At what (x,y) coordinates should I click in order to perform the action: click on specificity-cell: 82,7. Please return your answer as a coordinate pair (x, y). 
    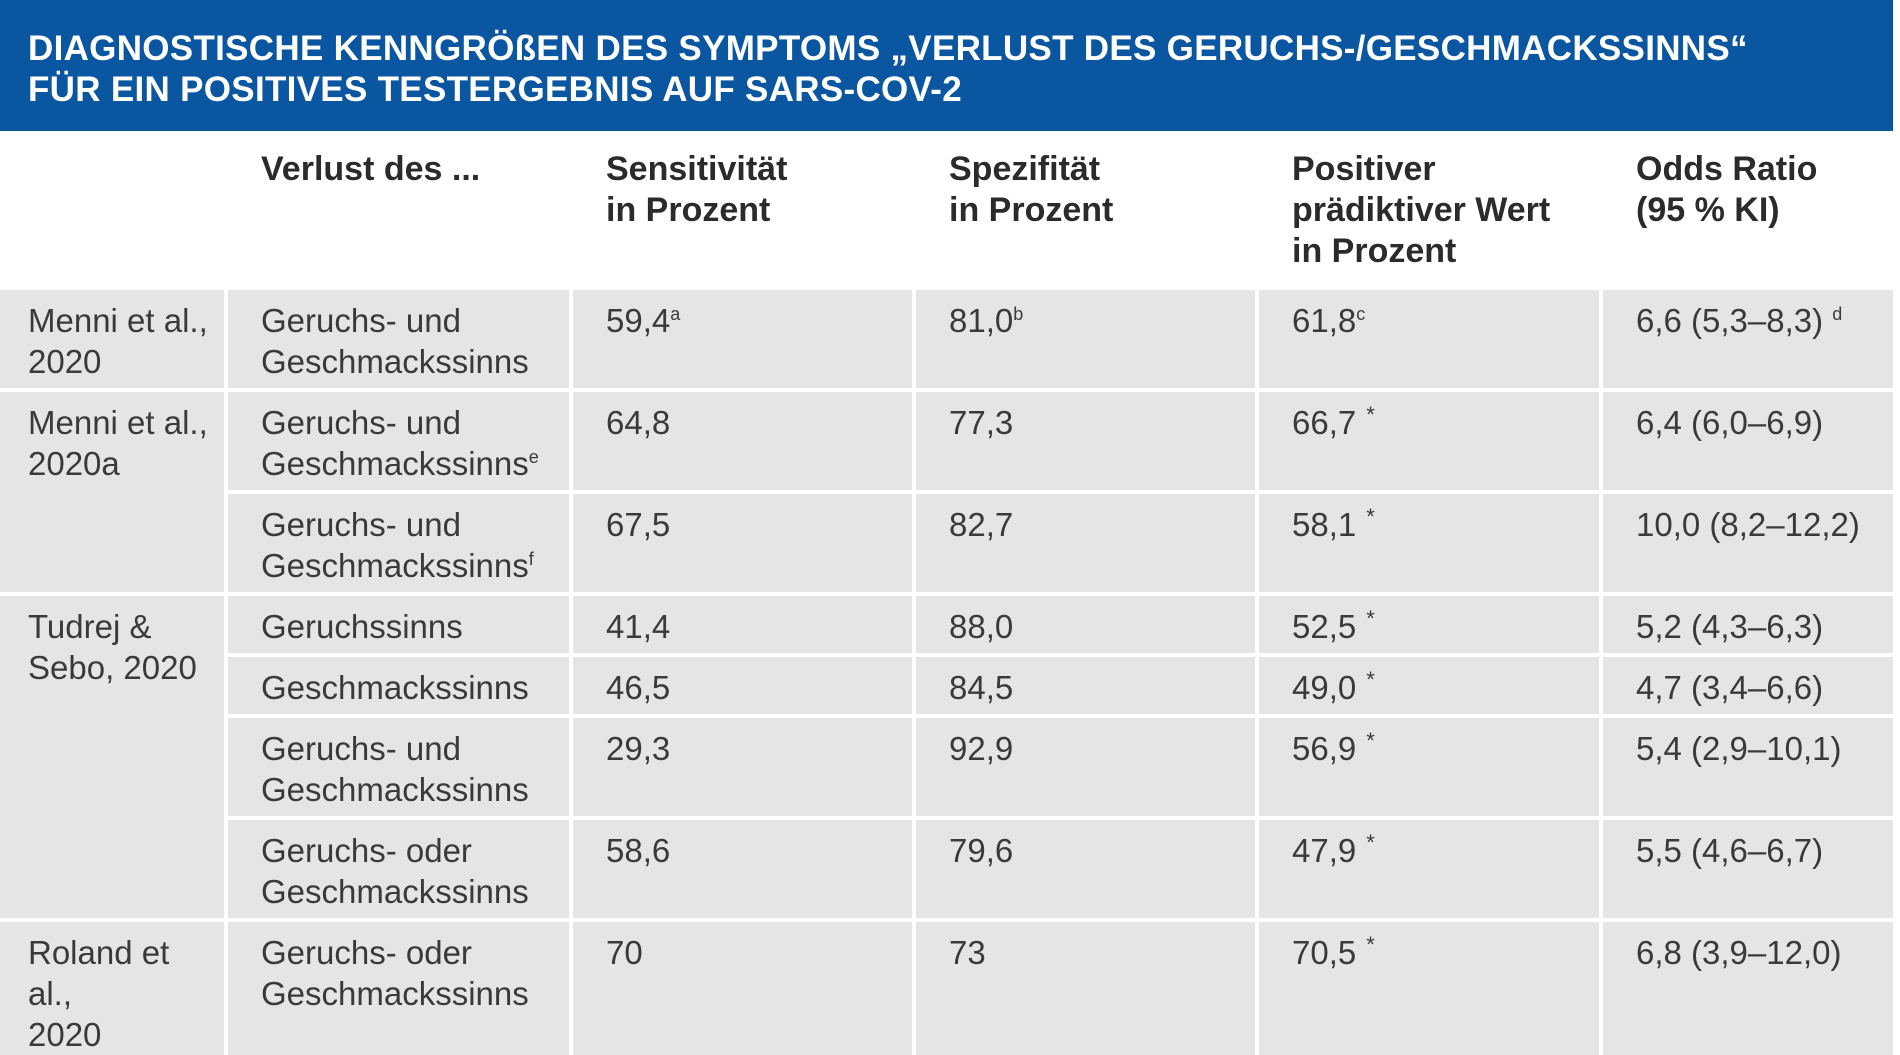
    Looking at the image, I should click on (1087, 545).